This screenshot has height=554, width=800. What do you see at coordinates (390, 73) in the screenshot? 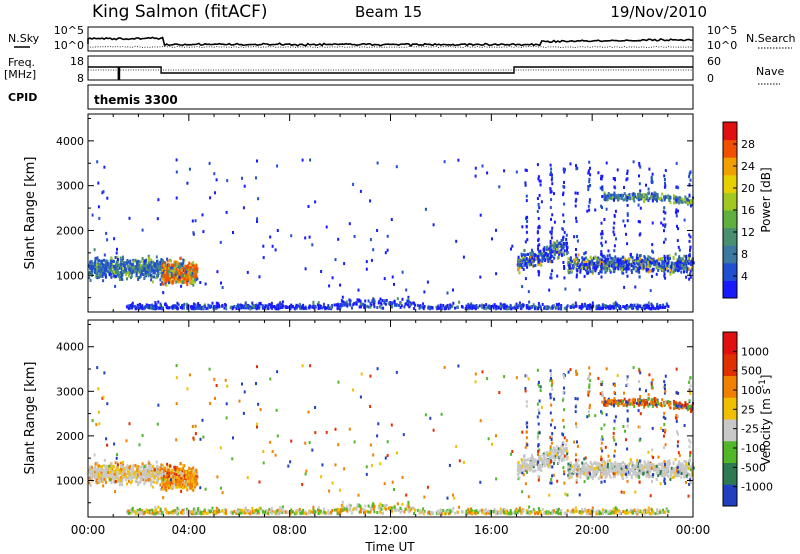
I see `frequency-line` at bounding box center [390, 73].